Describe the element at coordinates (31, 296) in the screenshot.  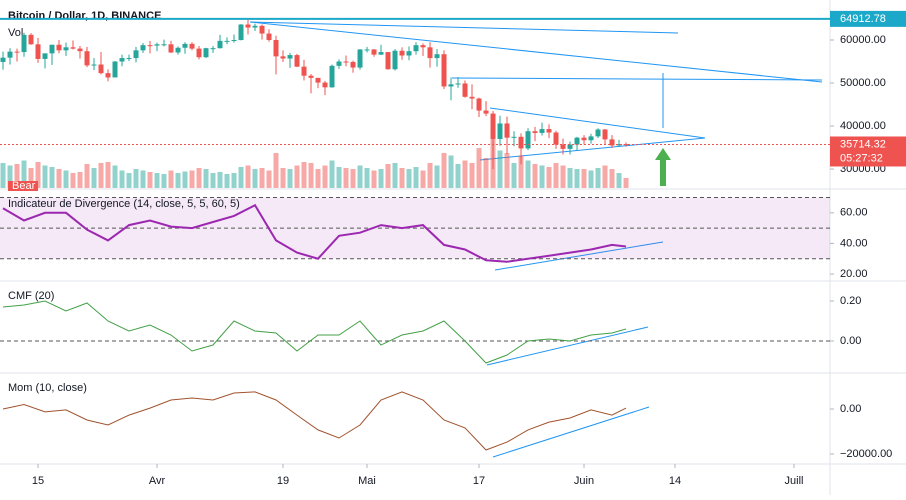
I see `pane-title: CMF (20)` at that location.